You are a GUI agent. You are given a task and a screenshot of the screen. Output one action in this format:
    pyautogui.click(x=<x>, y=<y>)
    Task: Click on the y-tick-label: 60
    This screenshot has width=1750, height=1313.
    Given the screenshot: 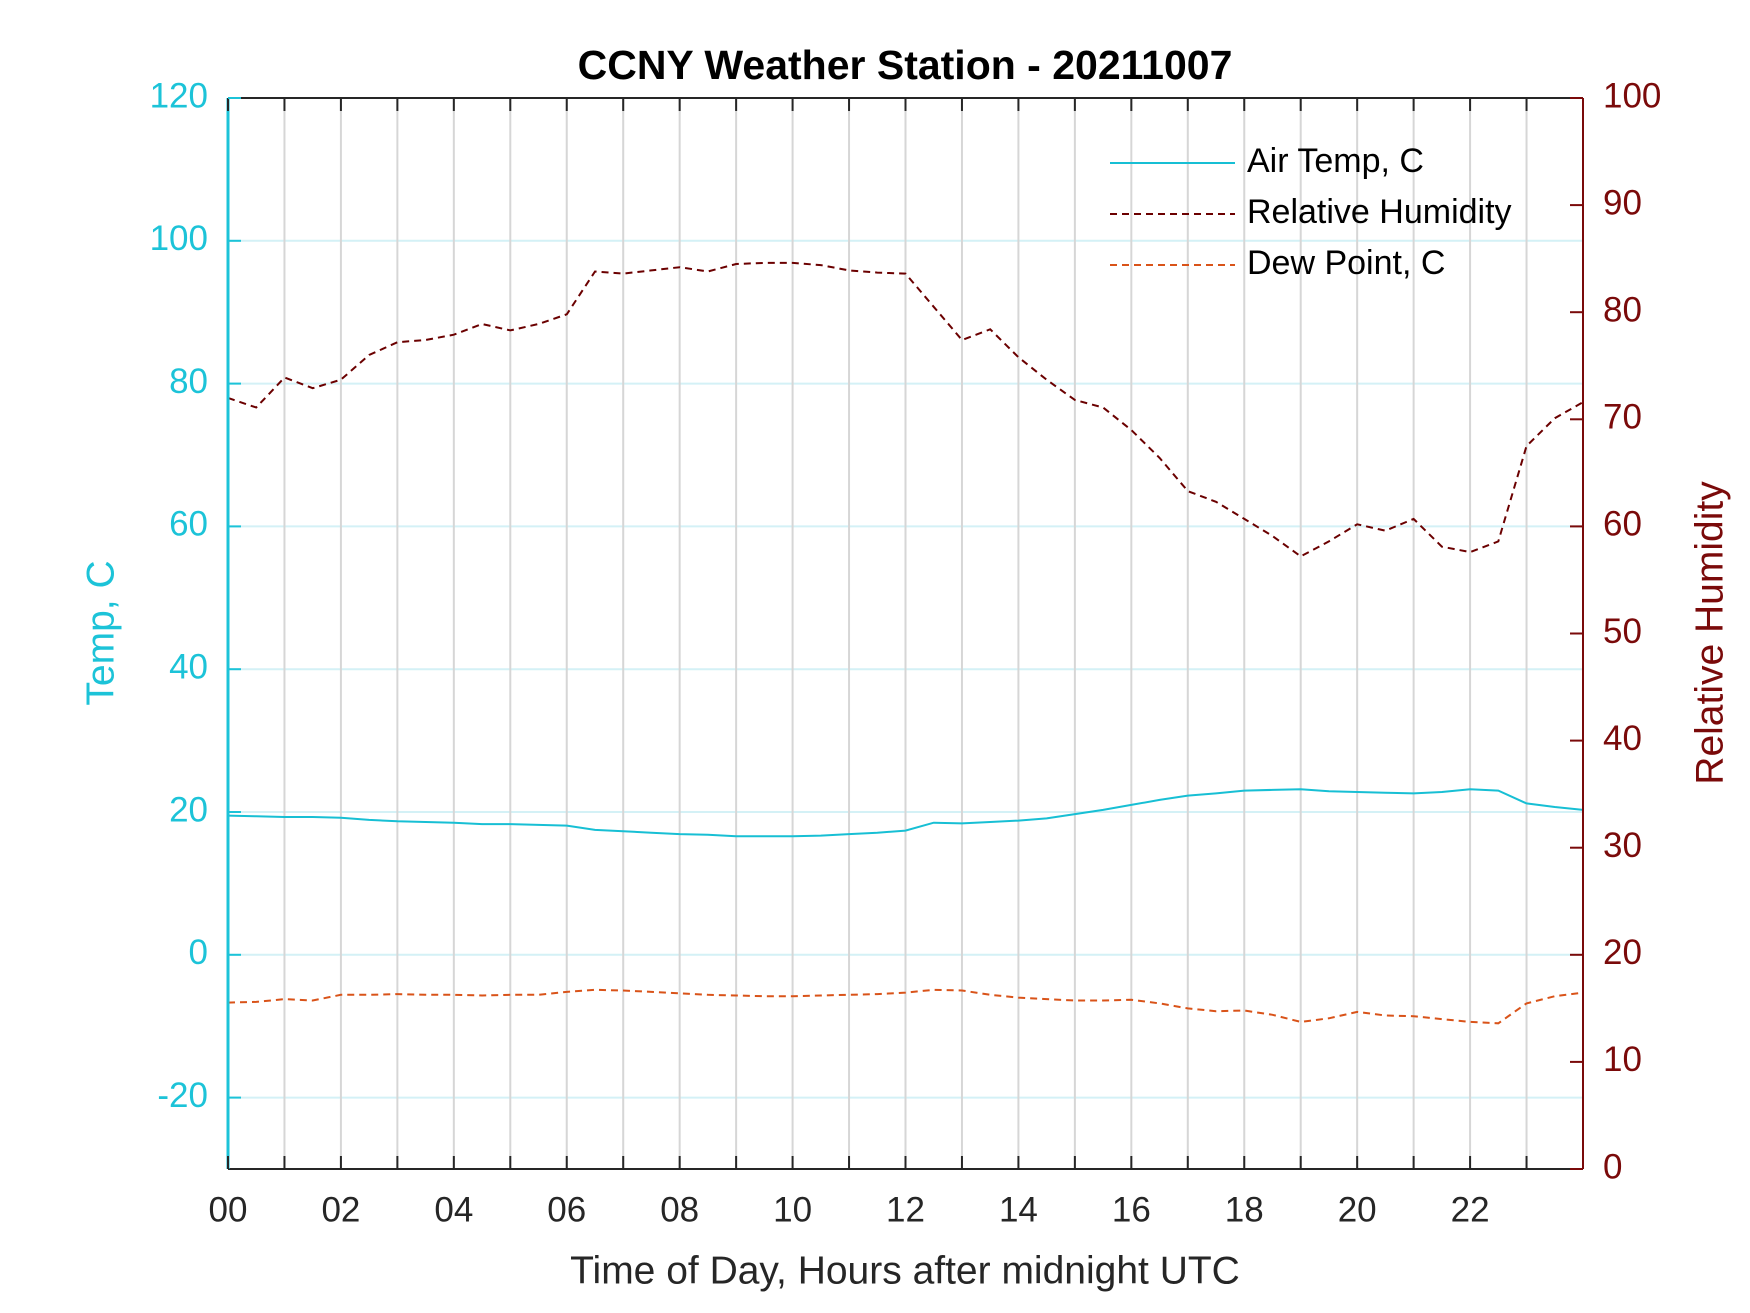 What is the action you would take?
    pyautogui.click(x=188, y=524)
    